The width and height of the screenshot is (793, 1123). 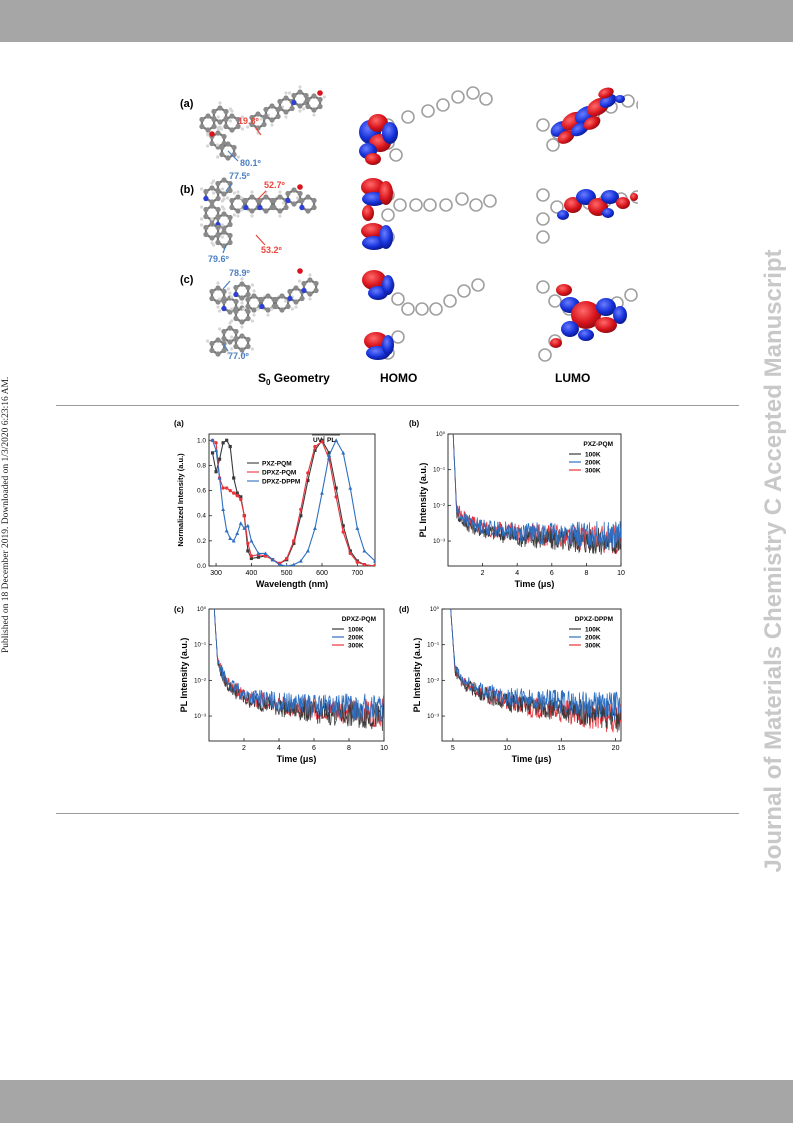 What do you see at coordinates (262, 306) in the screenshot?
I see `nitrogen-atom` at bounding box center [262, 306].